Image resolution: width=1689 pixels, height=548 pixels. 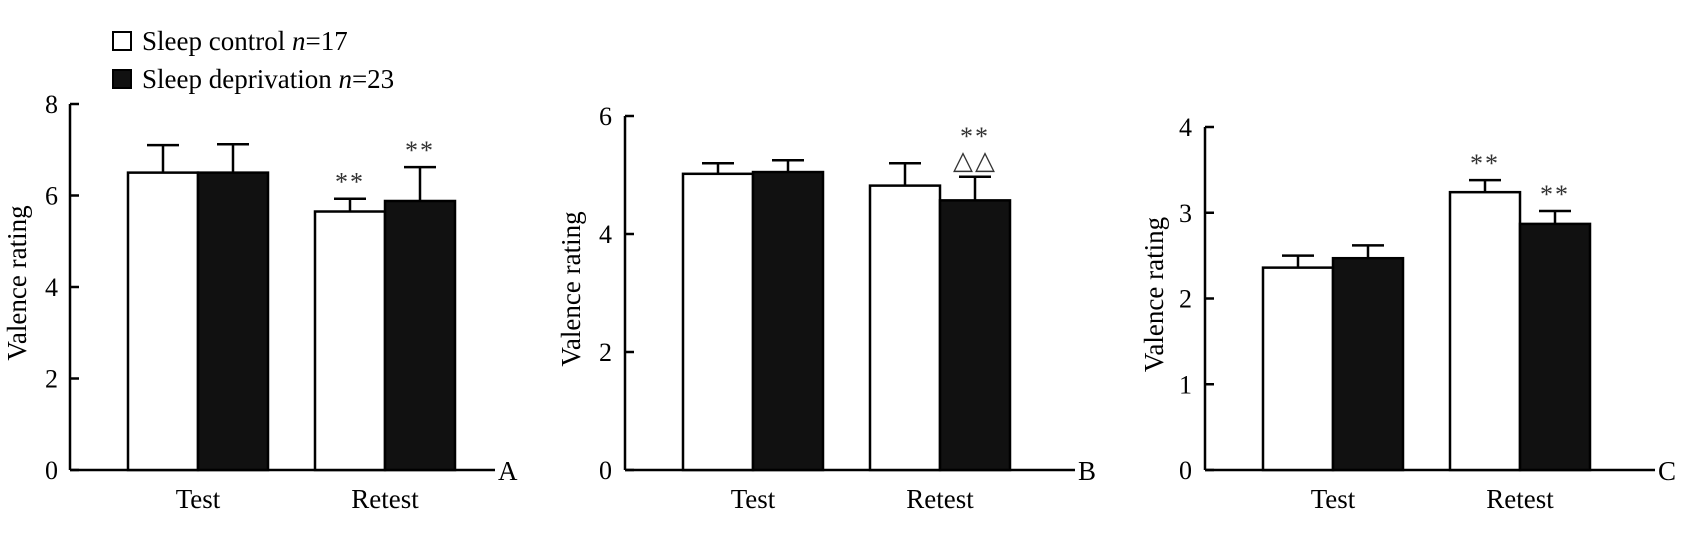 What do you see at coordinates (1185, 384) in the screenshot?
I see `y-tick-label: 1` at bounding box center [1185, 384].